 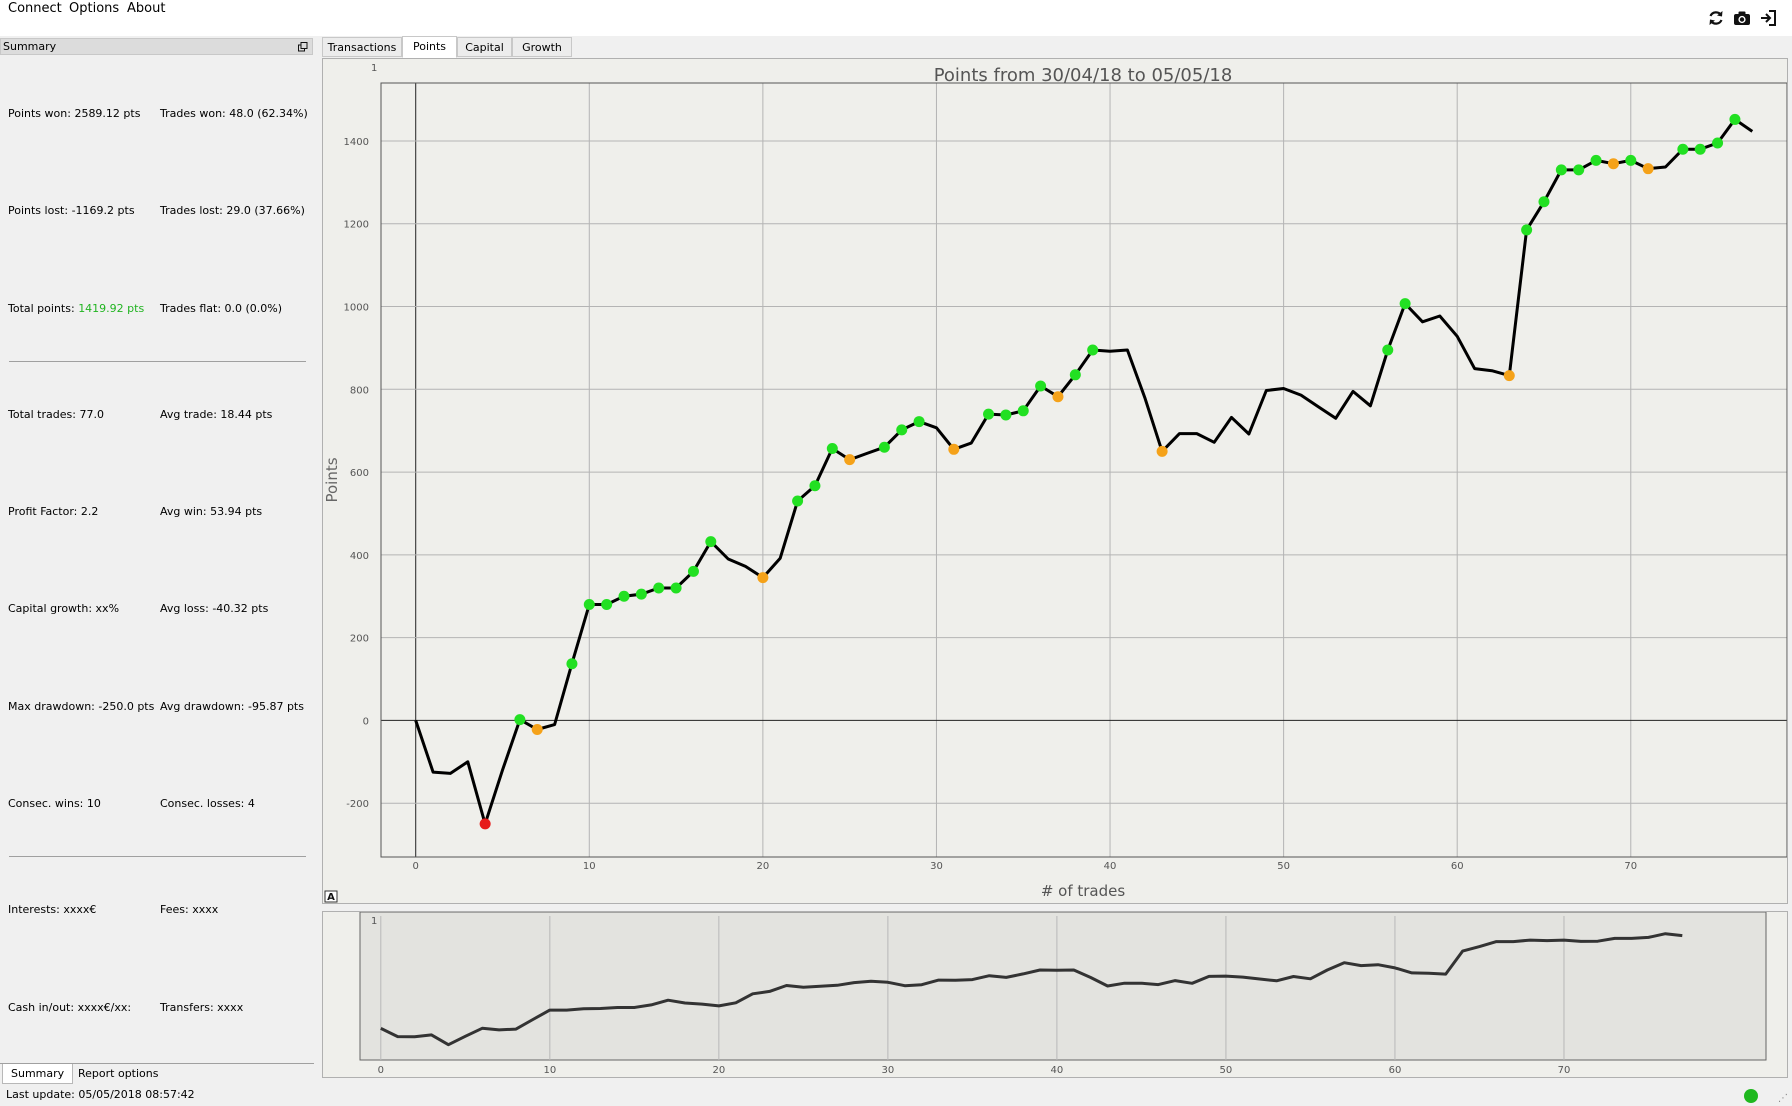 I want to click on stat-trades-lost: Trades lost: 29.0 (37.66%), so click(x=232, y=210).